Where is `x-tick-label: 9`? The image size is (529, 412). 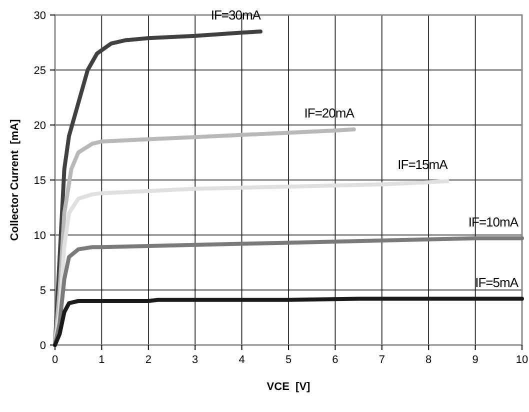
x-tick-label: 9 is located at coordinates (475, 360).